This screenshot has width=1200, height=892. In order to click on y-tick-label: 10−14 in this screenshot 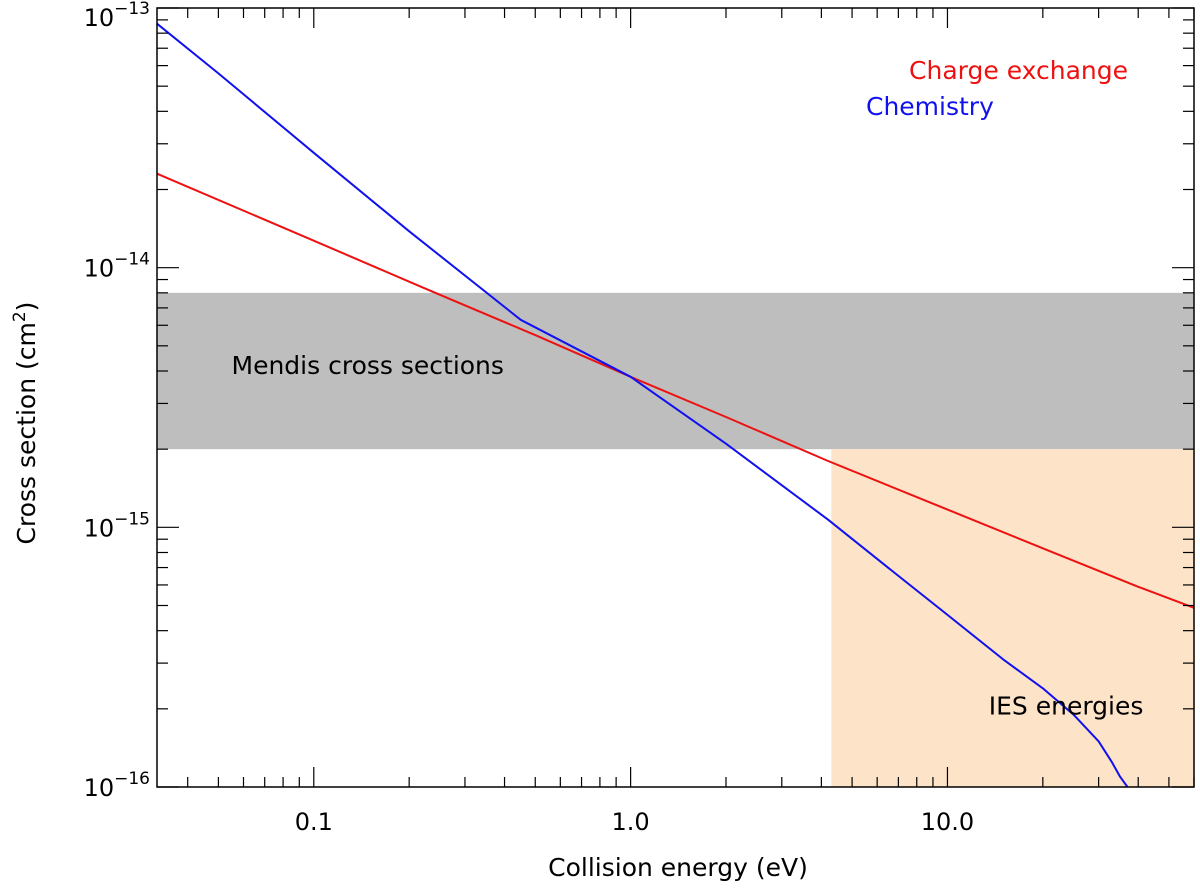, I will do `click(117, 266)`.